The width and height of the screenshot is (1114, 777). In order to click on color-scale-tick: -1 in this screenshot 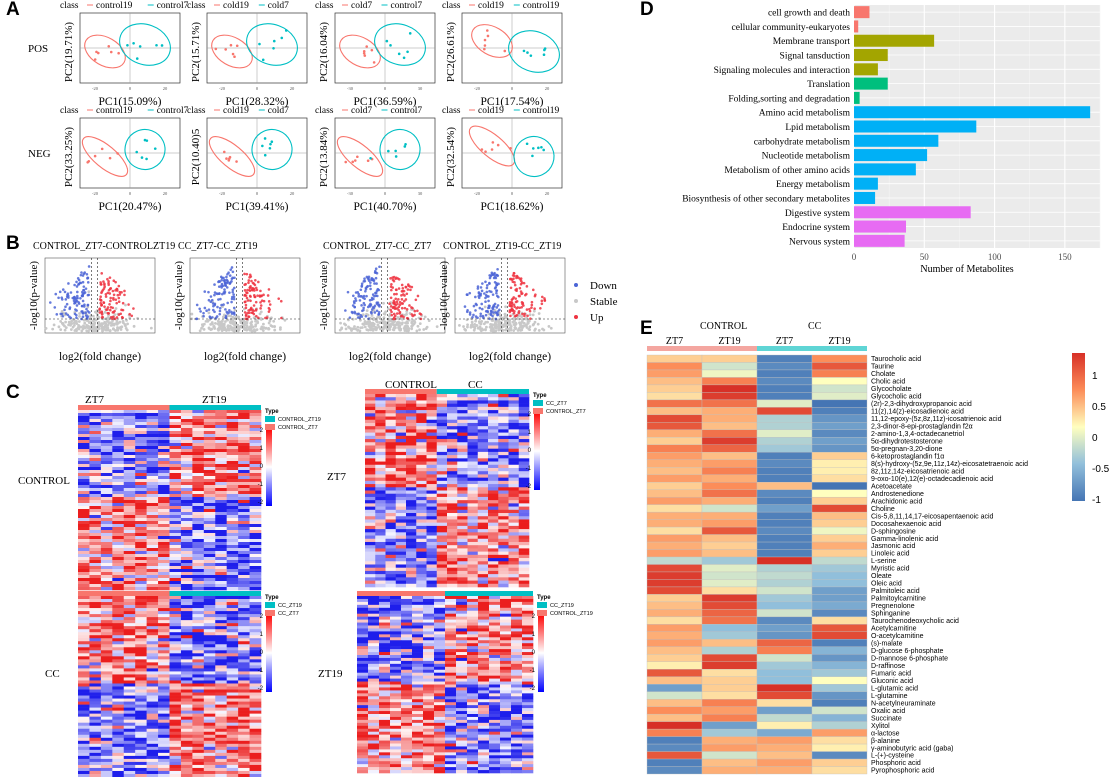, I will do `click(261, 671)`.